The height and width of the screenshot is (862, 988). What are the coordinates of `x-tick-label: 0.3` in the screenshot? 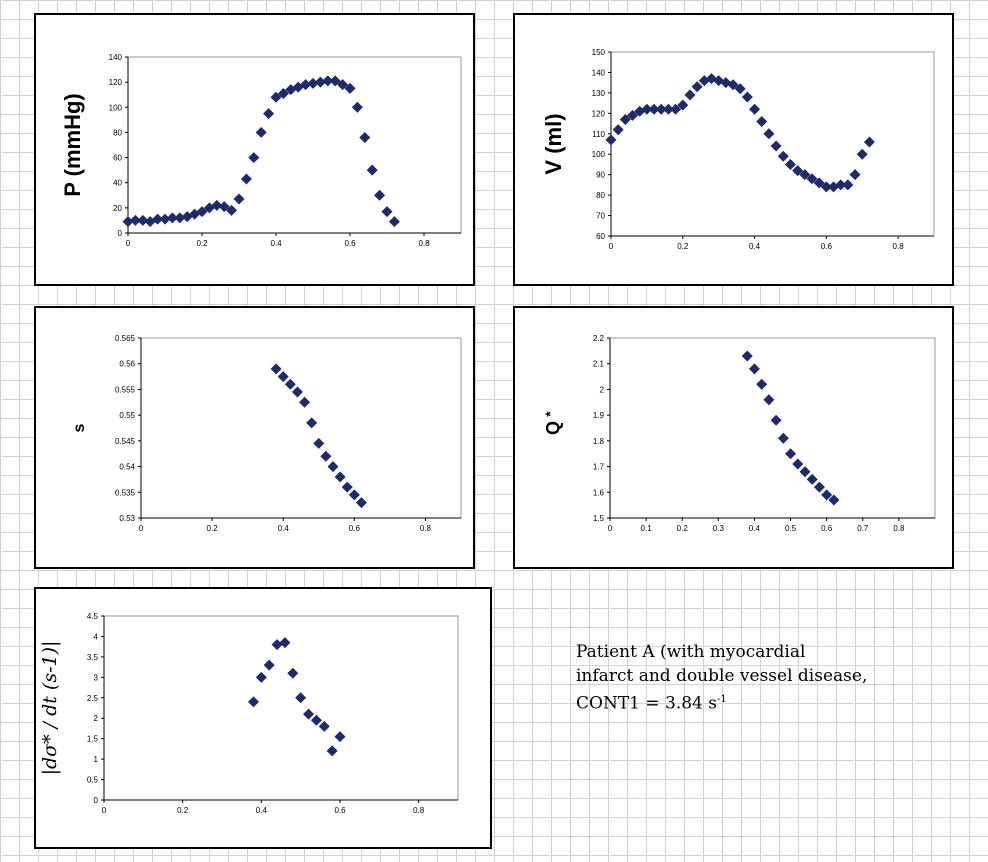 It's located at (719, 528).